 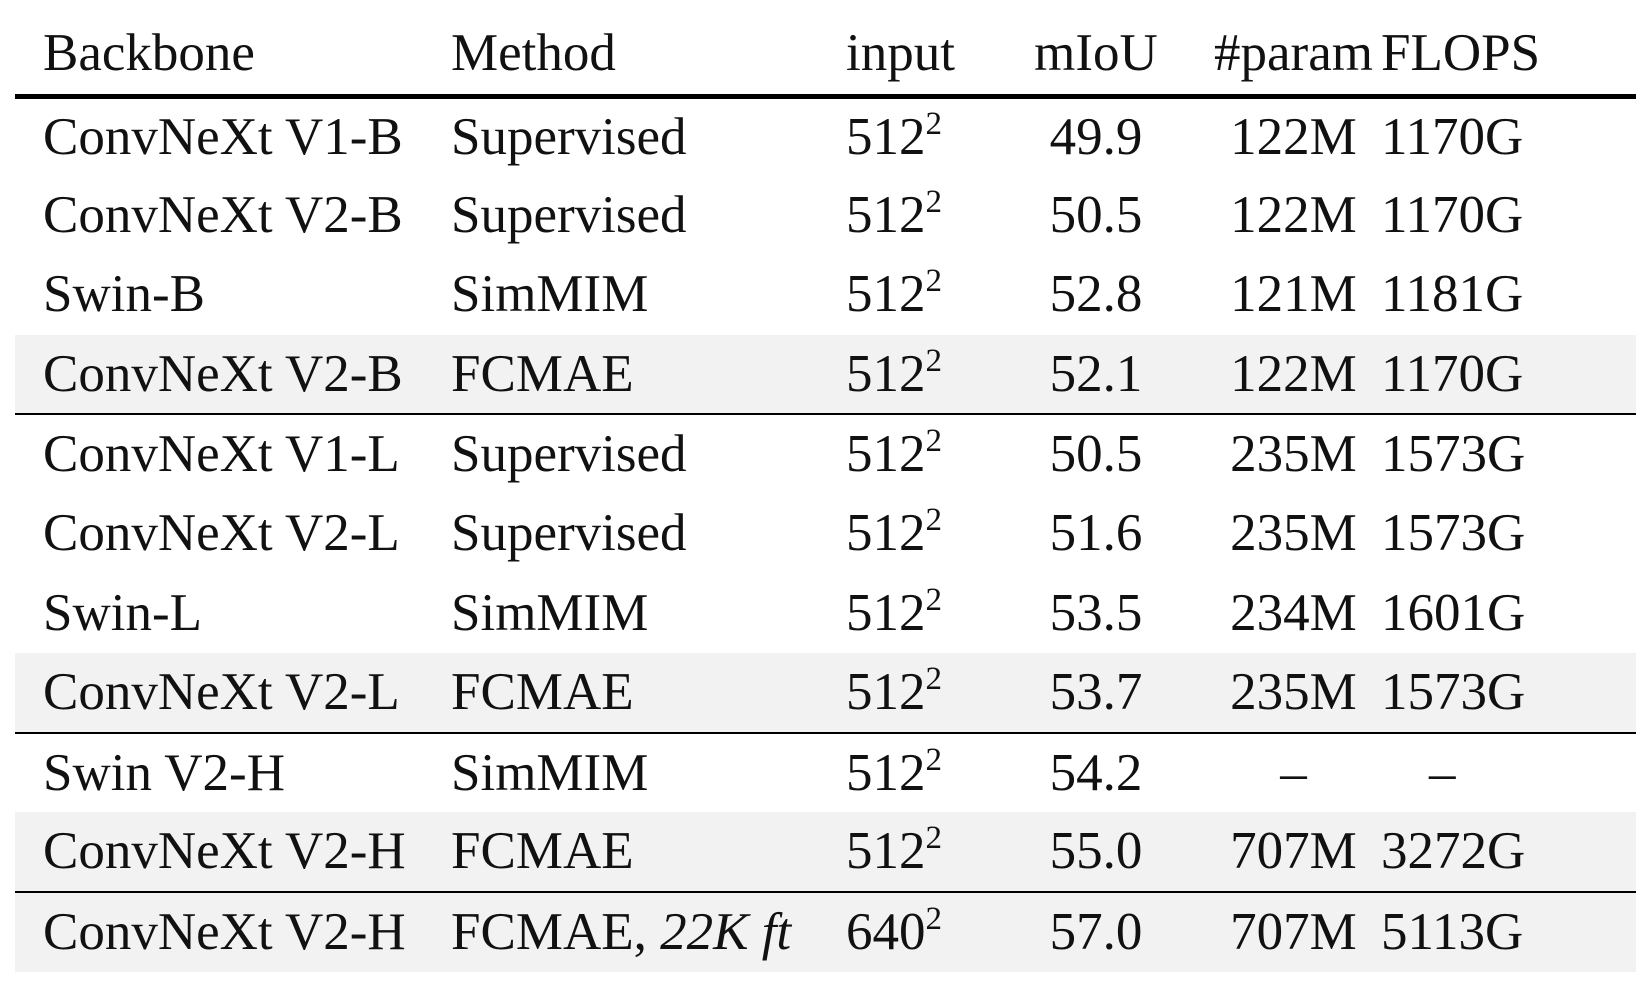 I want to click on cell-flops: 3272G, so click(x=1508, y=852).